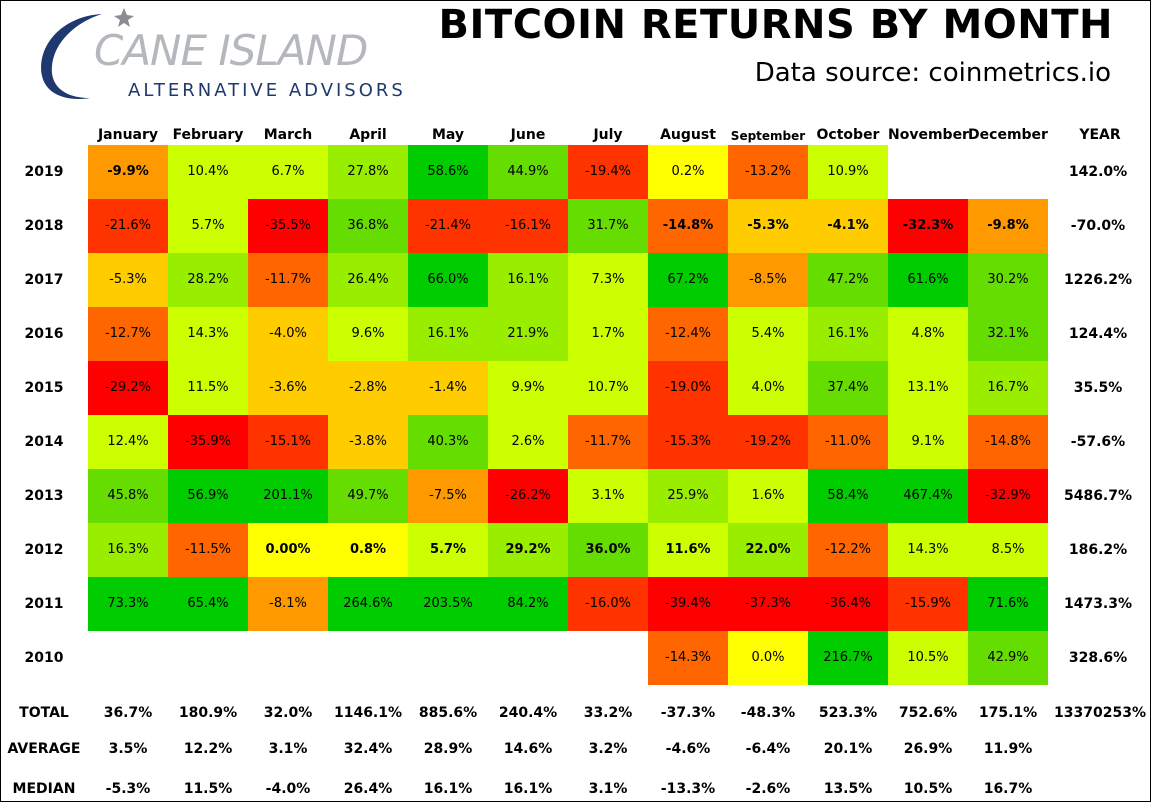 This screenshot has width=1151, height=802. I want to click on heatmap-cell: 12.4%, so click(128, 442).